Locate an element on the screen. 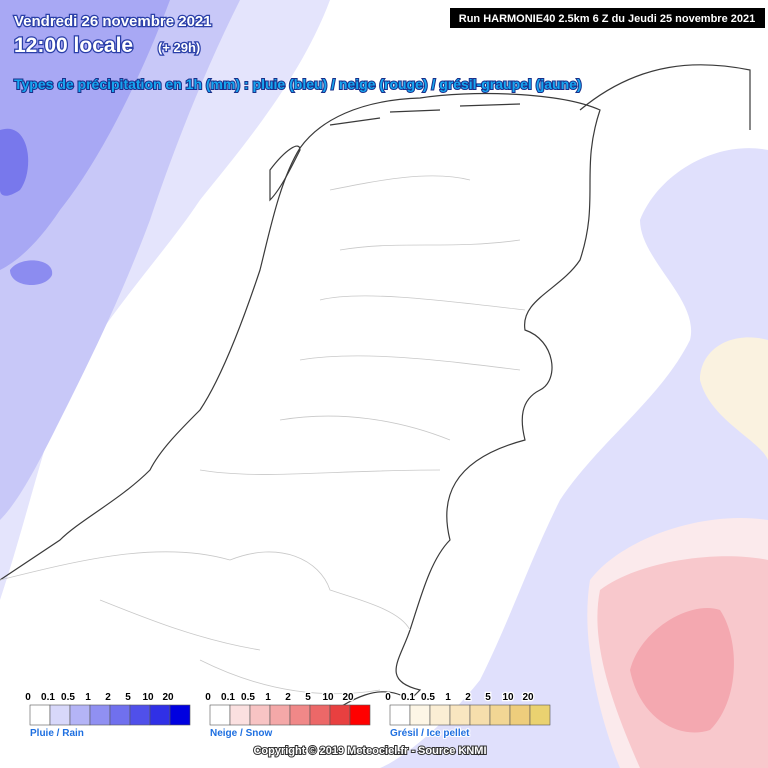 The height and width of the screenshot is (768, 768). time: 12:00 locale is located at coordinates (73, 45).